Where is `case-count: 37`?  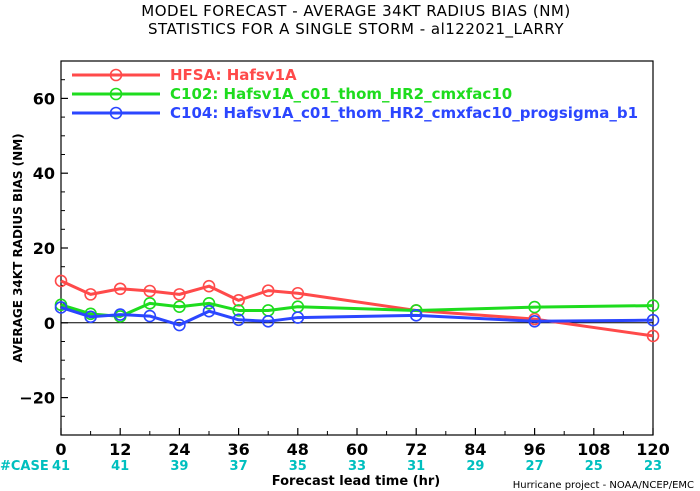 case-count: 37 is located at coordinates (239, 466).